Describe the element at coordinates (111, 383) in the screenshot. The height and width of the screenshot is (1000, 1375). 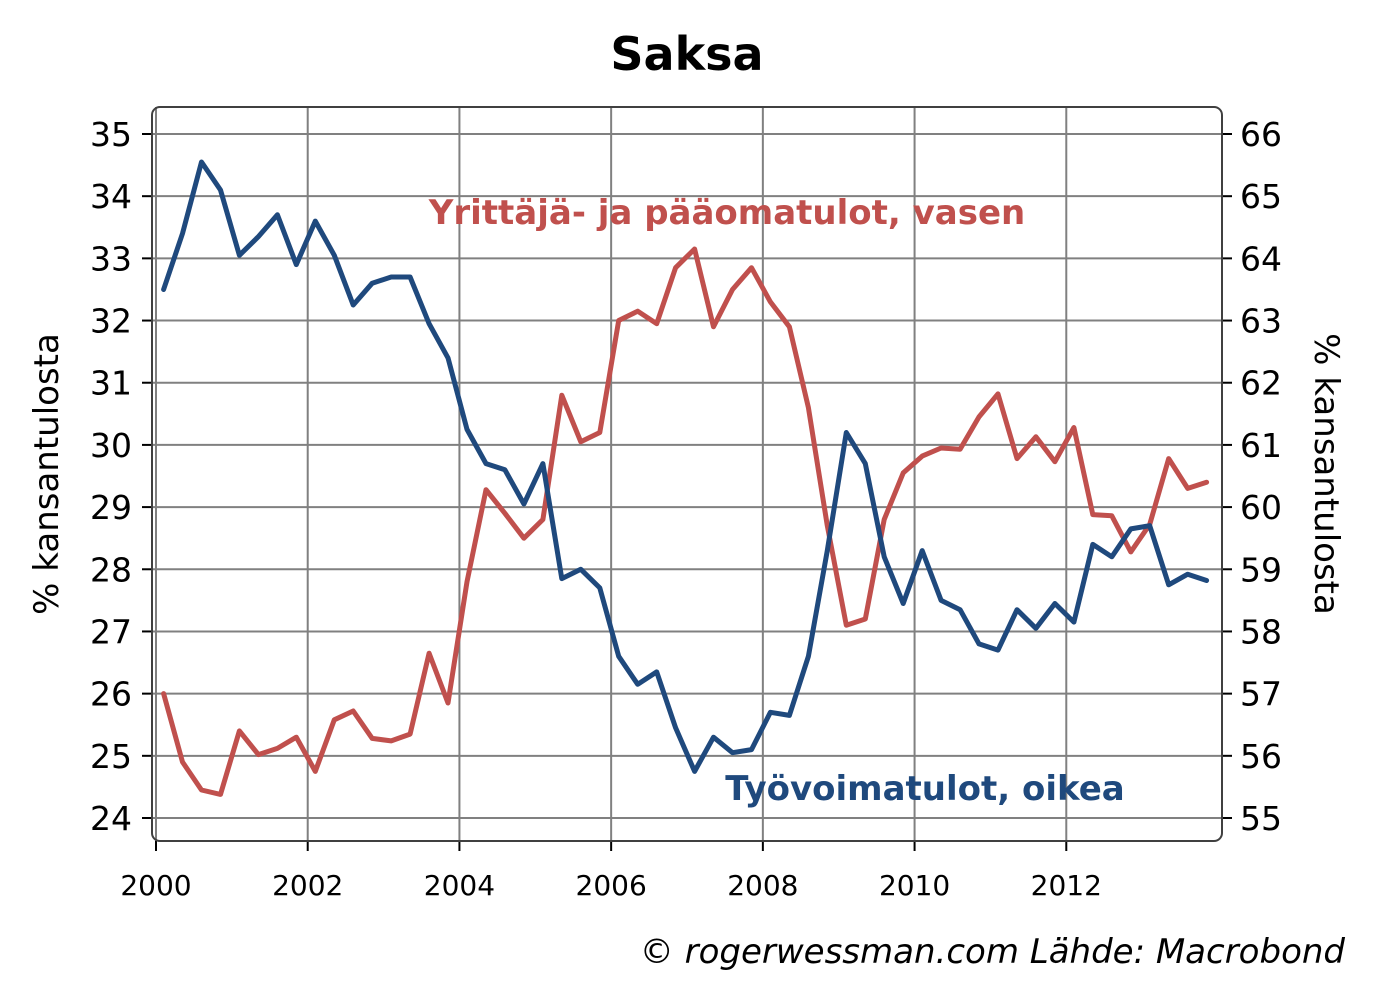
I see `y-tick-label-left: 31` at that location.